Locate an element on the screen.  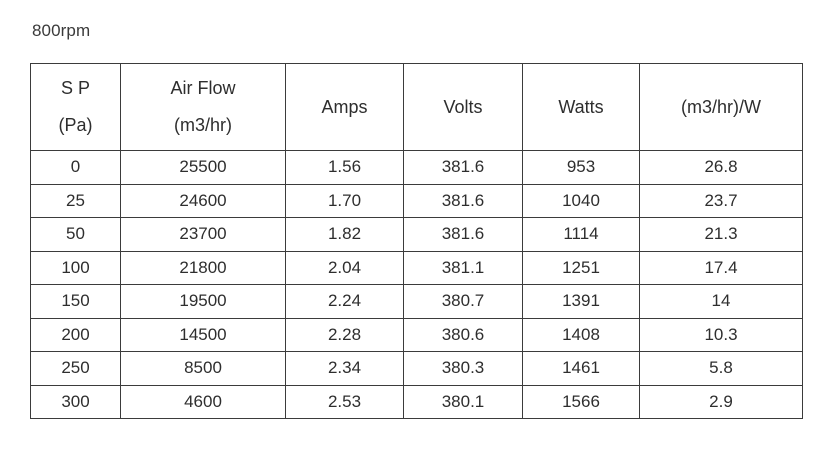
cell-watts: 953 is located at coordinates (581, 167).